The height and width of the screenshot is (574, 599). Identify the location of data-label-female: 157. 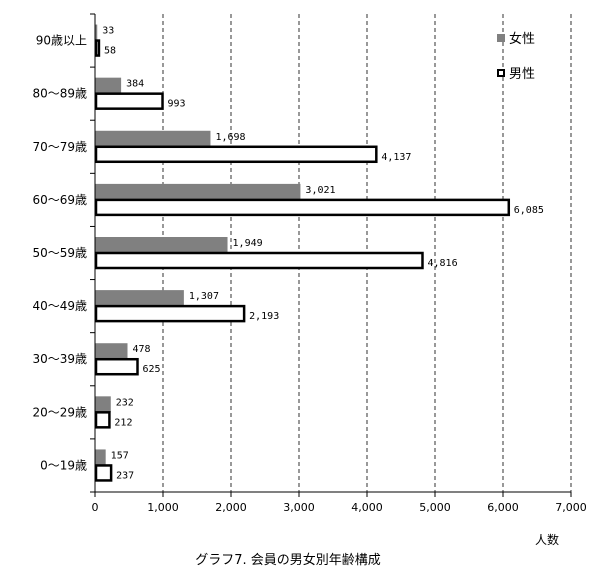
(120, 455).